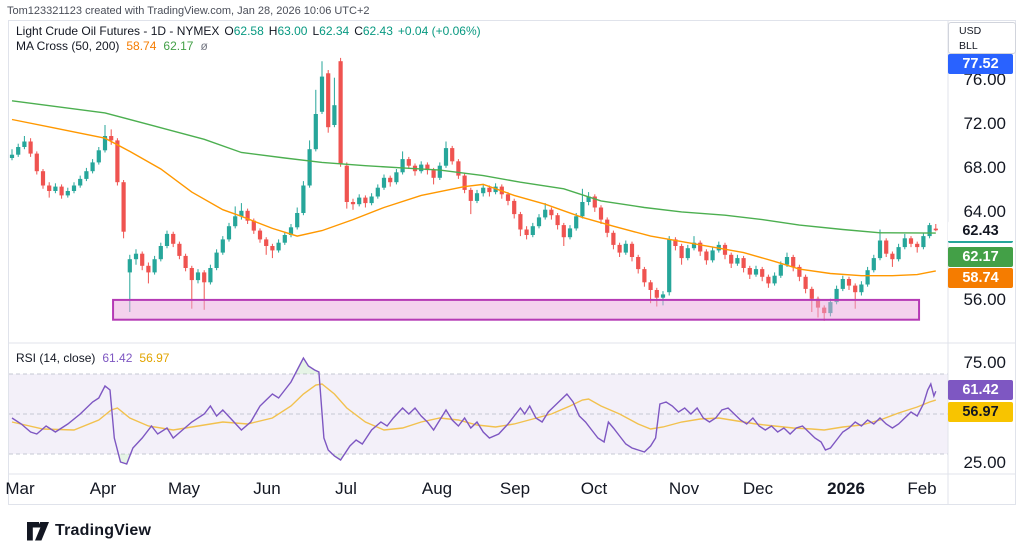 The width and height of the screenshot is (1024, 551). Describe the element at coordinates (68, 46) in the screenshot. I see `ma-cross-label: MA Cross (50, 200)` at that location.